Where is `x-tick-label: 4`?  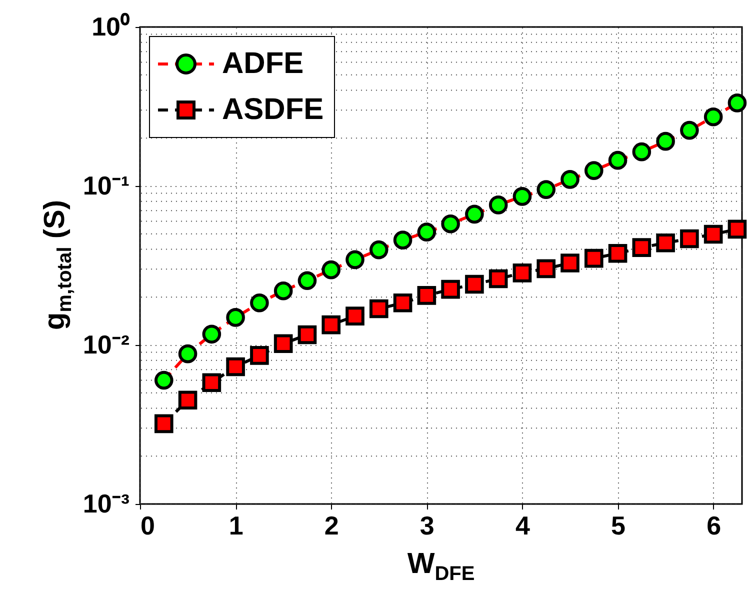
x-tick-label: 4 is located at coordinates (522, 525).